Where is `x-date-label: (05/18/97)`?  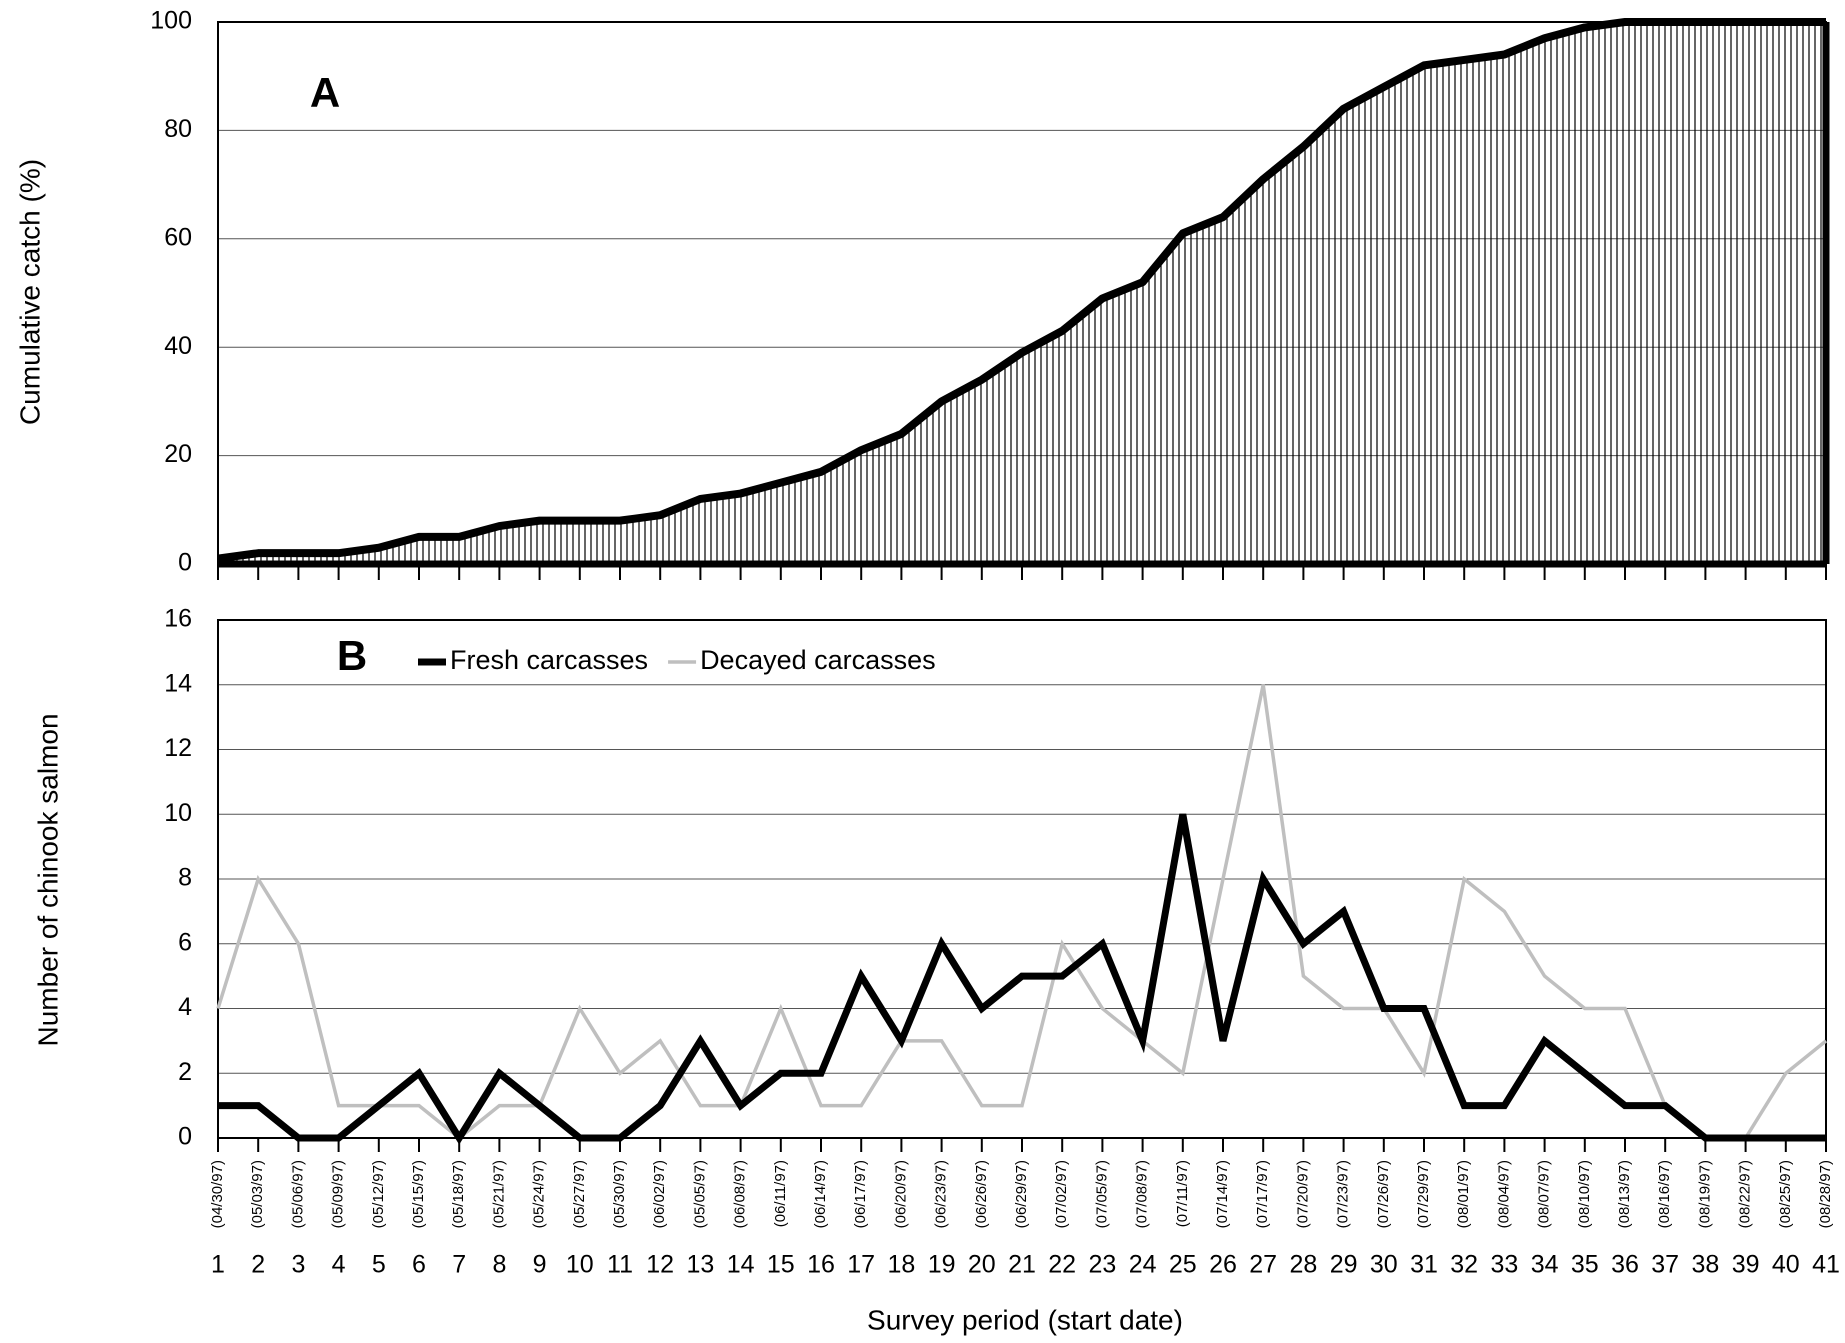 x-date-label: (05/18/97) is located at coordinates (458, 1194).